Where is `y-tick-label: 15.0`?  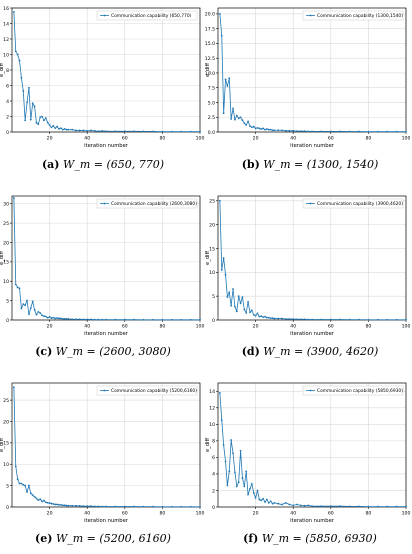 y-tick-label: 15.0 is located at coordinates (210, 44).